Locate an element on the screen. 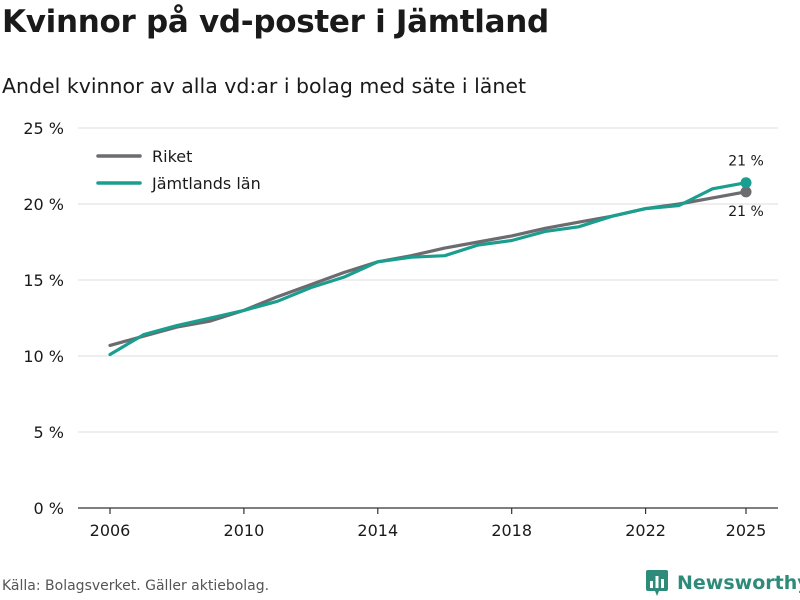 The height and width of the screenshot is (600, 800). legend-label-riket: Riket is located at coordinates (172, 156).